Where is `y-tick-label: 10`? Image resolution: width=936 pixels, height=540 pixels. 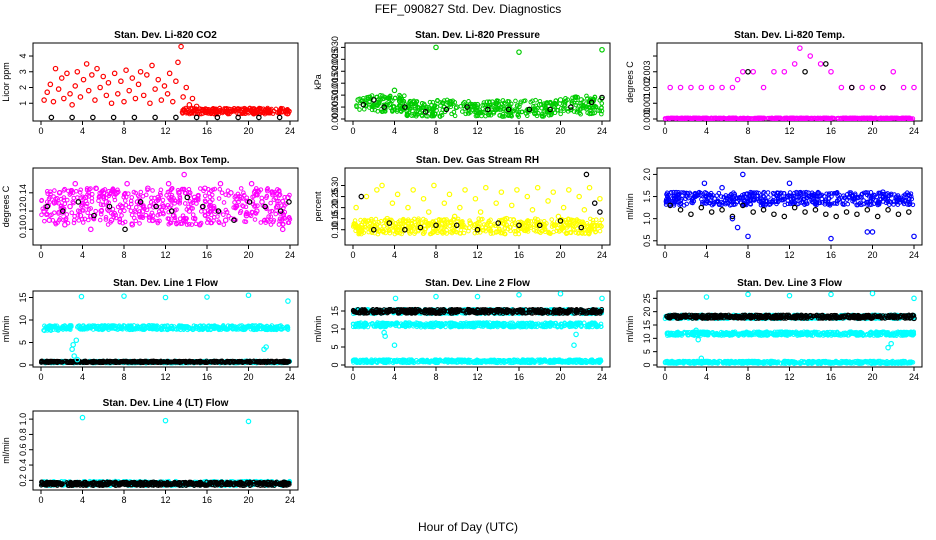
y-tick-label: 10 is located at coordinates (23, 320).